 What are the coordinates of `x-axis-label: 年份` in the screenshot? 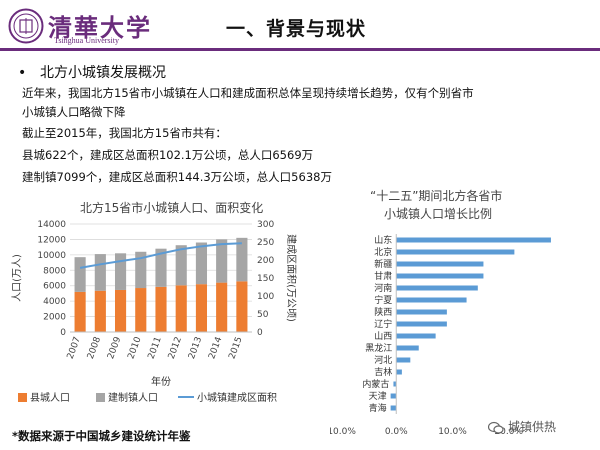 It's located at (161, 381).